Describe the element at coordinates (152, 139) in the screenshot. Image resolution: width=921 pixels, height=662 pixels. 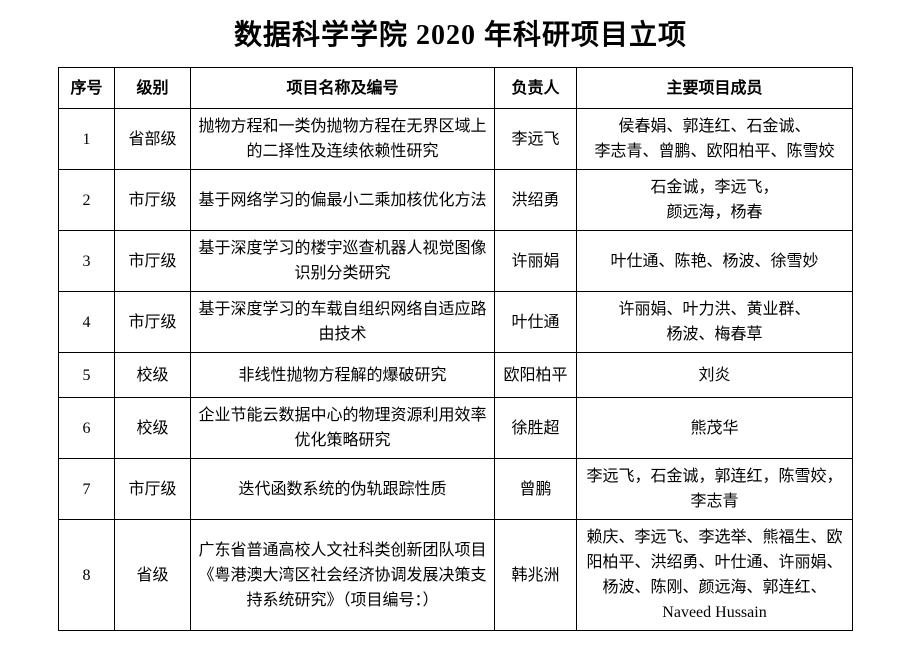
I see `cell-level: 省部级` at that location.